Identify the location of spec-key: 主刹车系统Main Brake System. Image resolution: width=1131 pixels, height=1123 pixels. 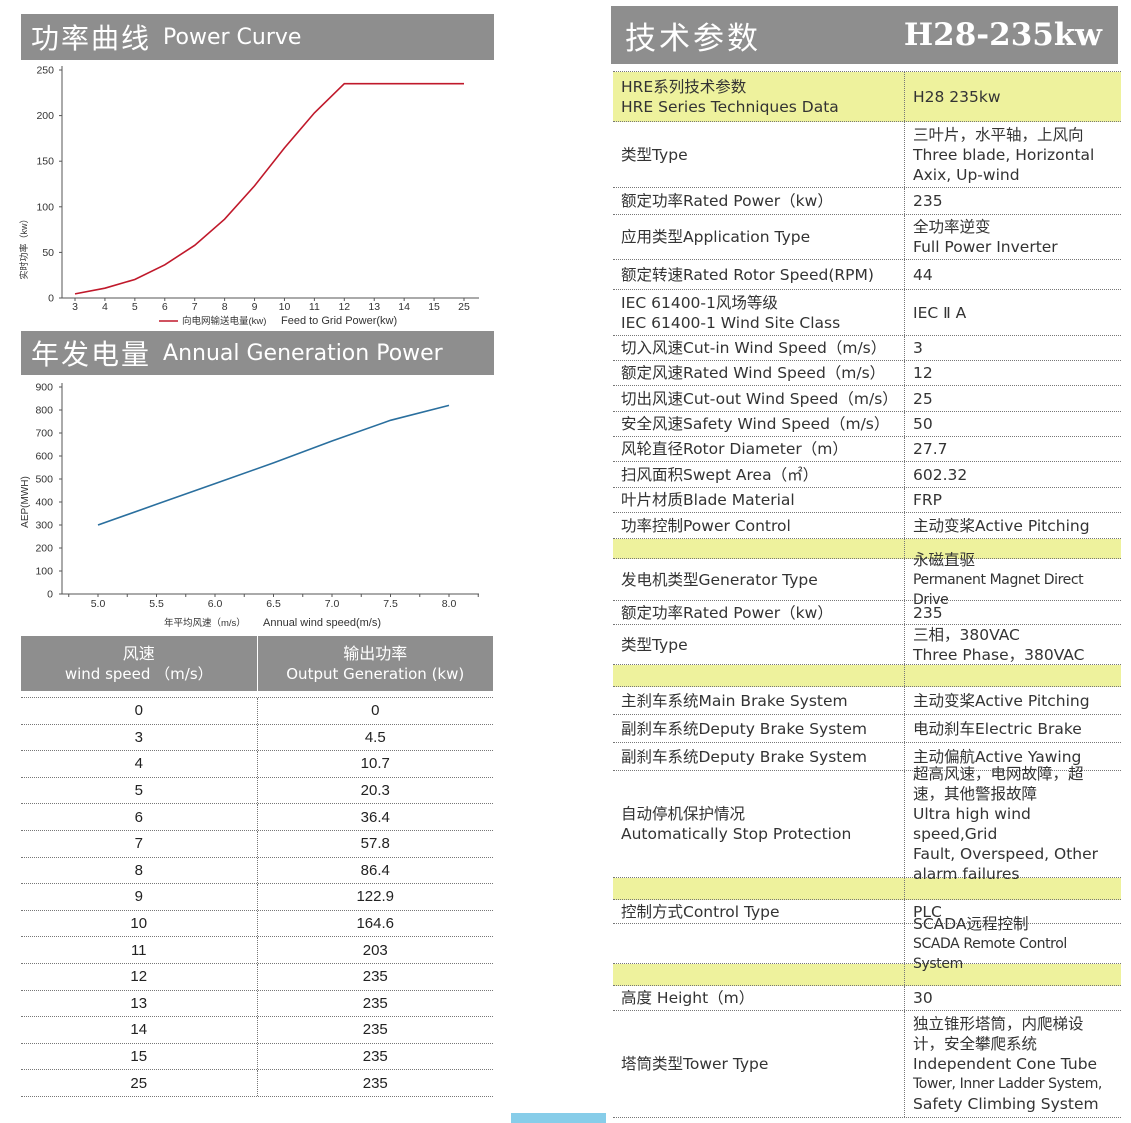
(759, 700).